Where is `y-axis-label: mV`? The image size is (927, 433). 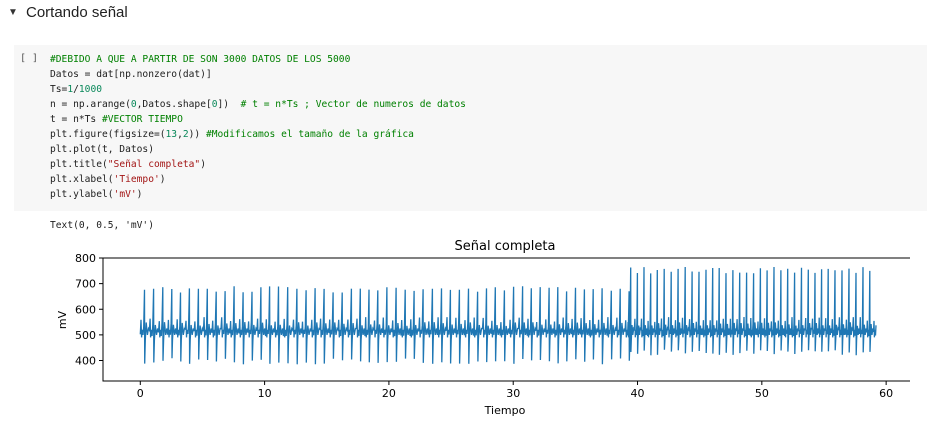
y-axis-label: mV is located at coordinates (62, 319).